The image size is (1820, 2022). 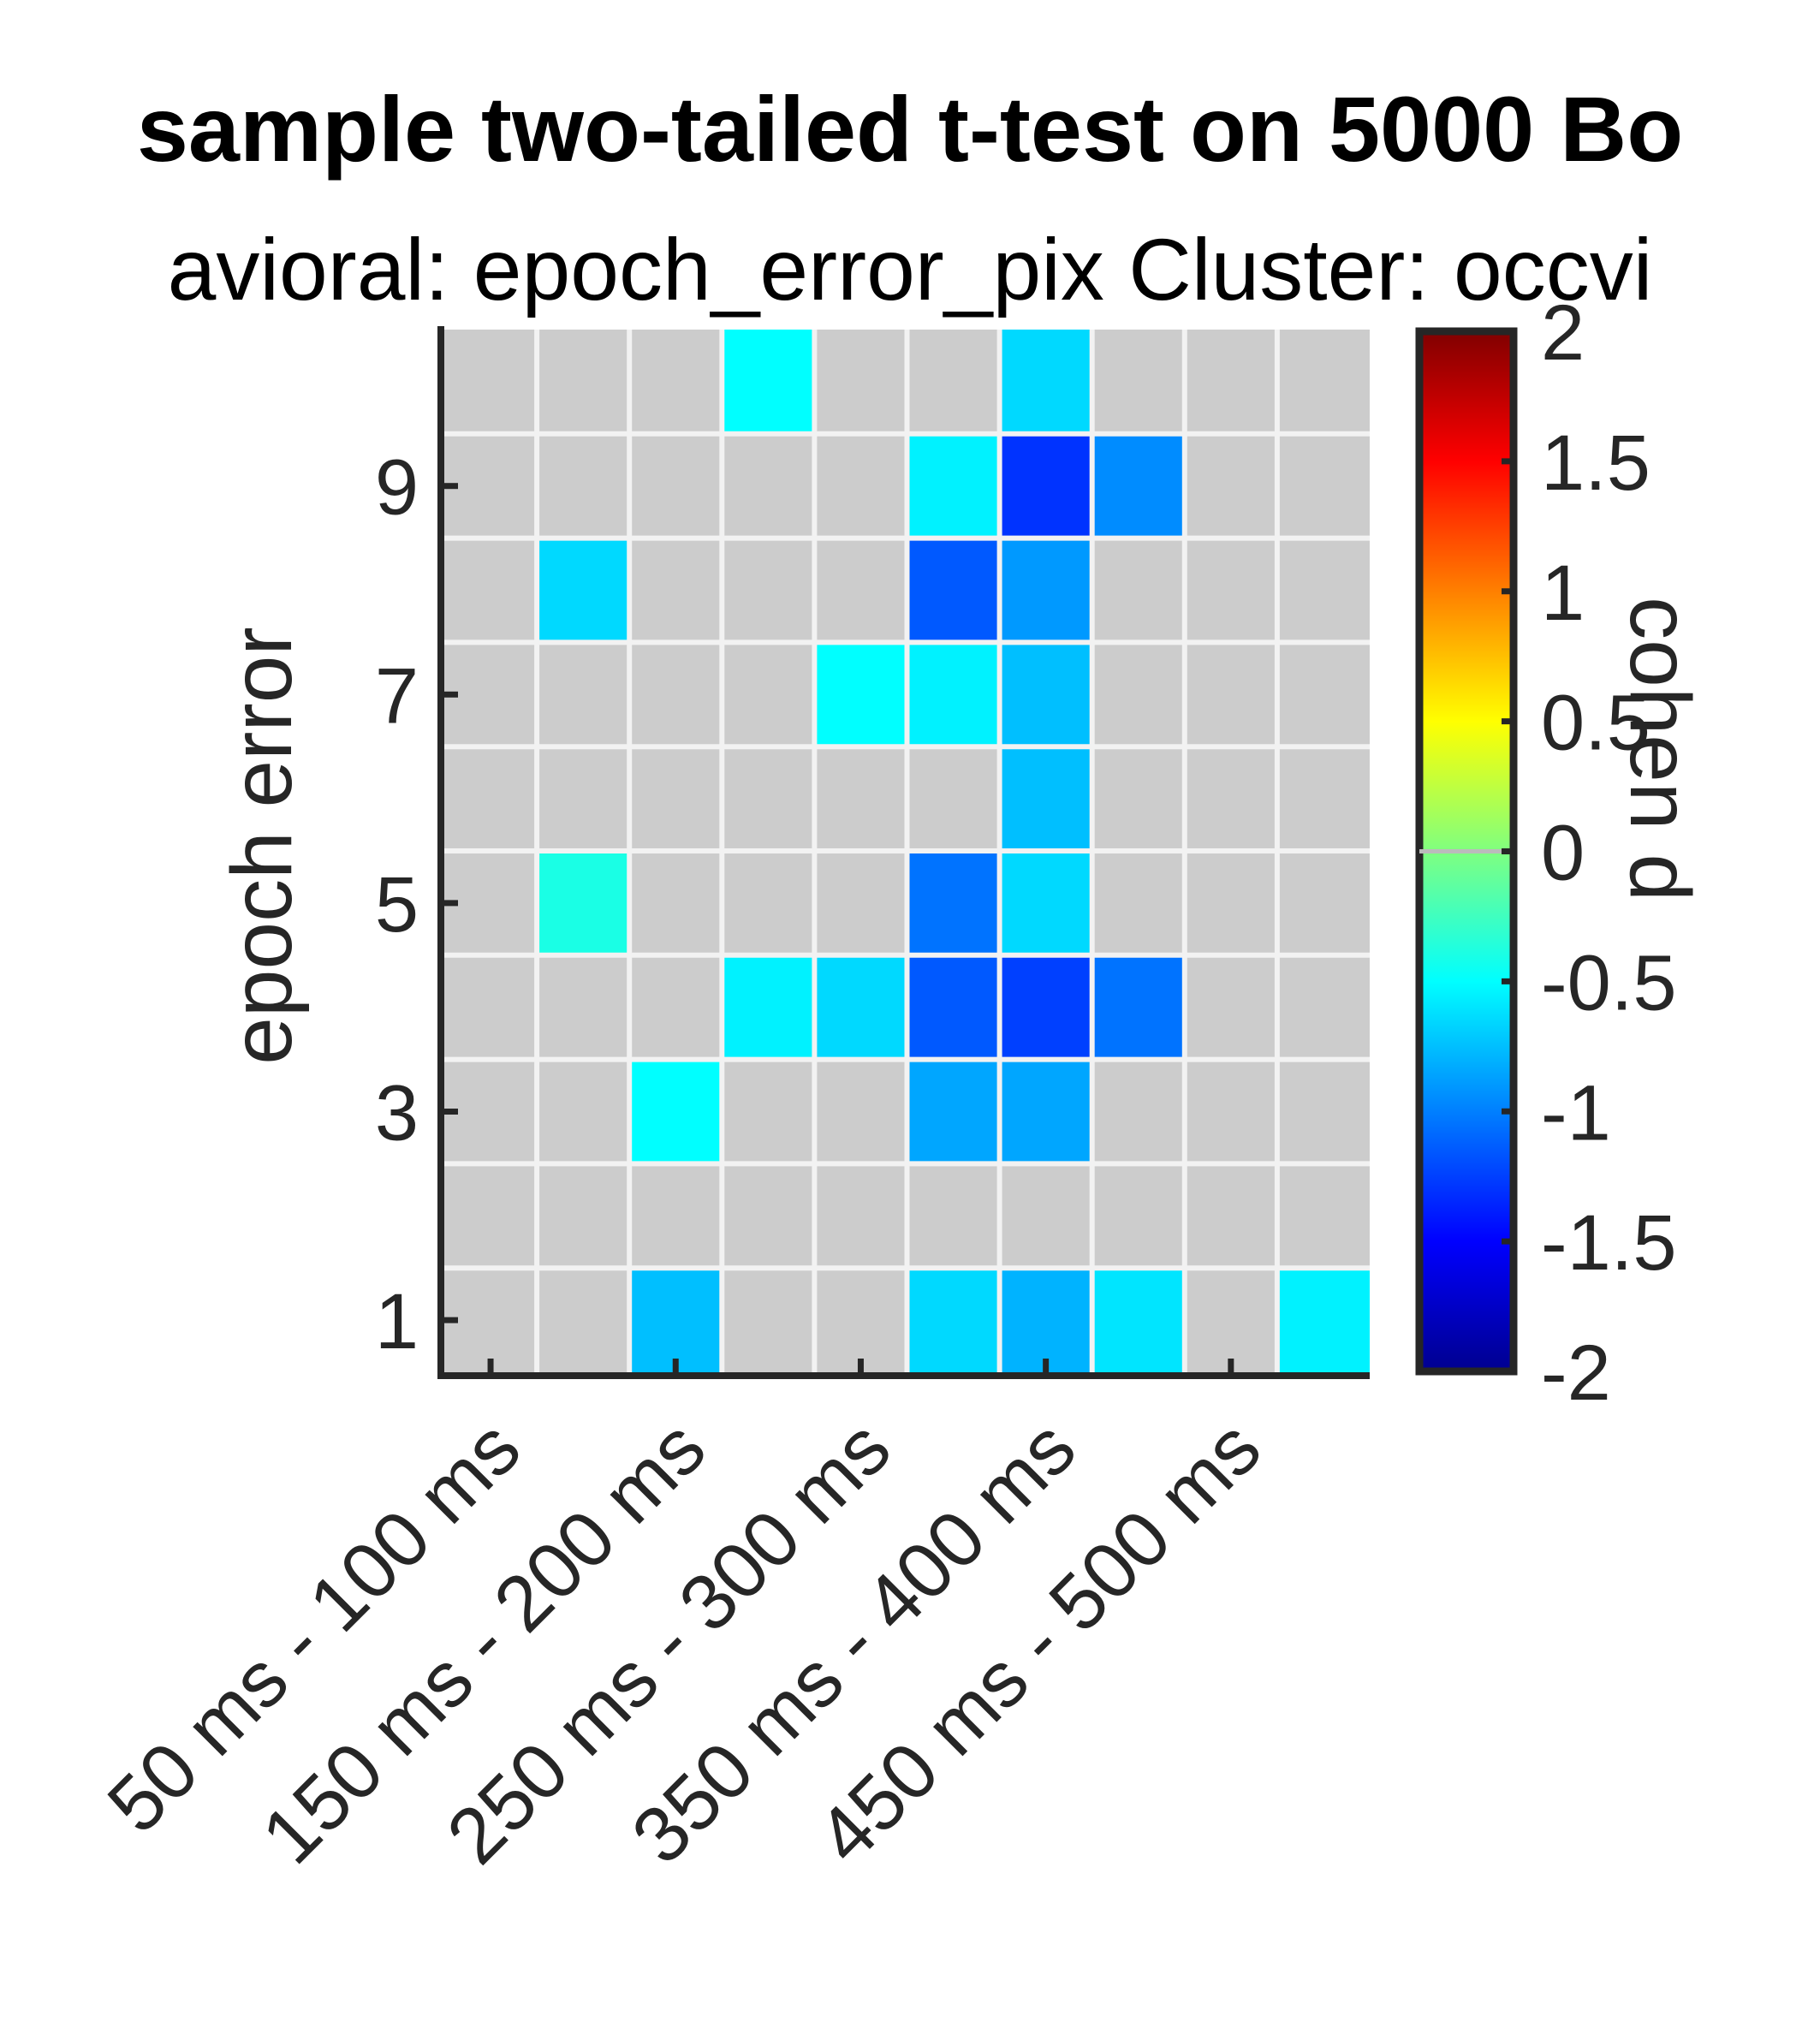 I want to click on y-tick-label: 5, so click(x=397, y=905).